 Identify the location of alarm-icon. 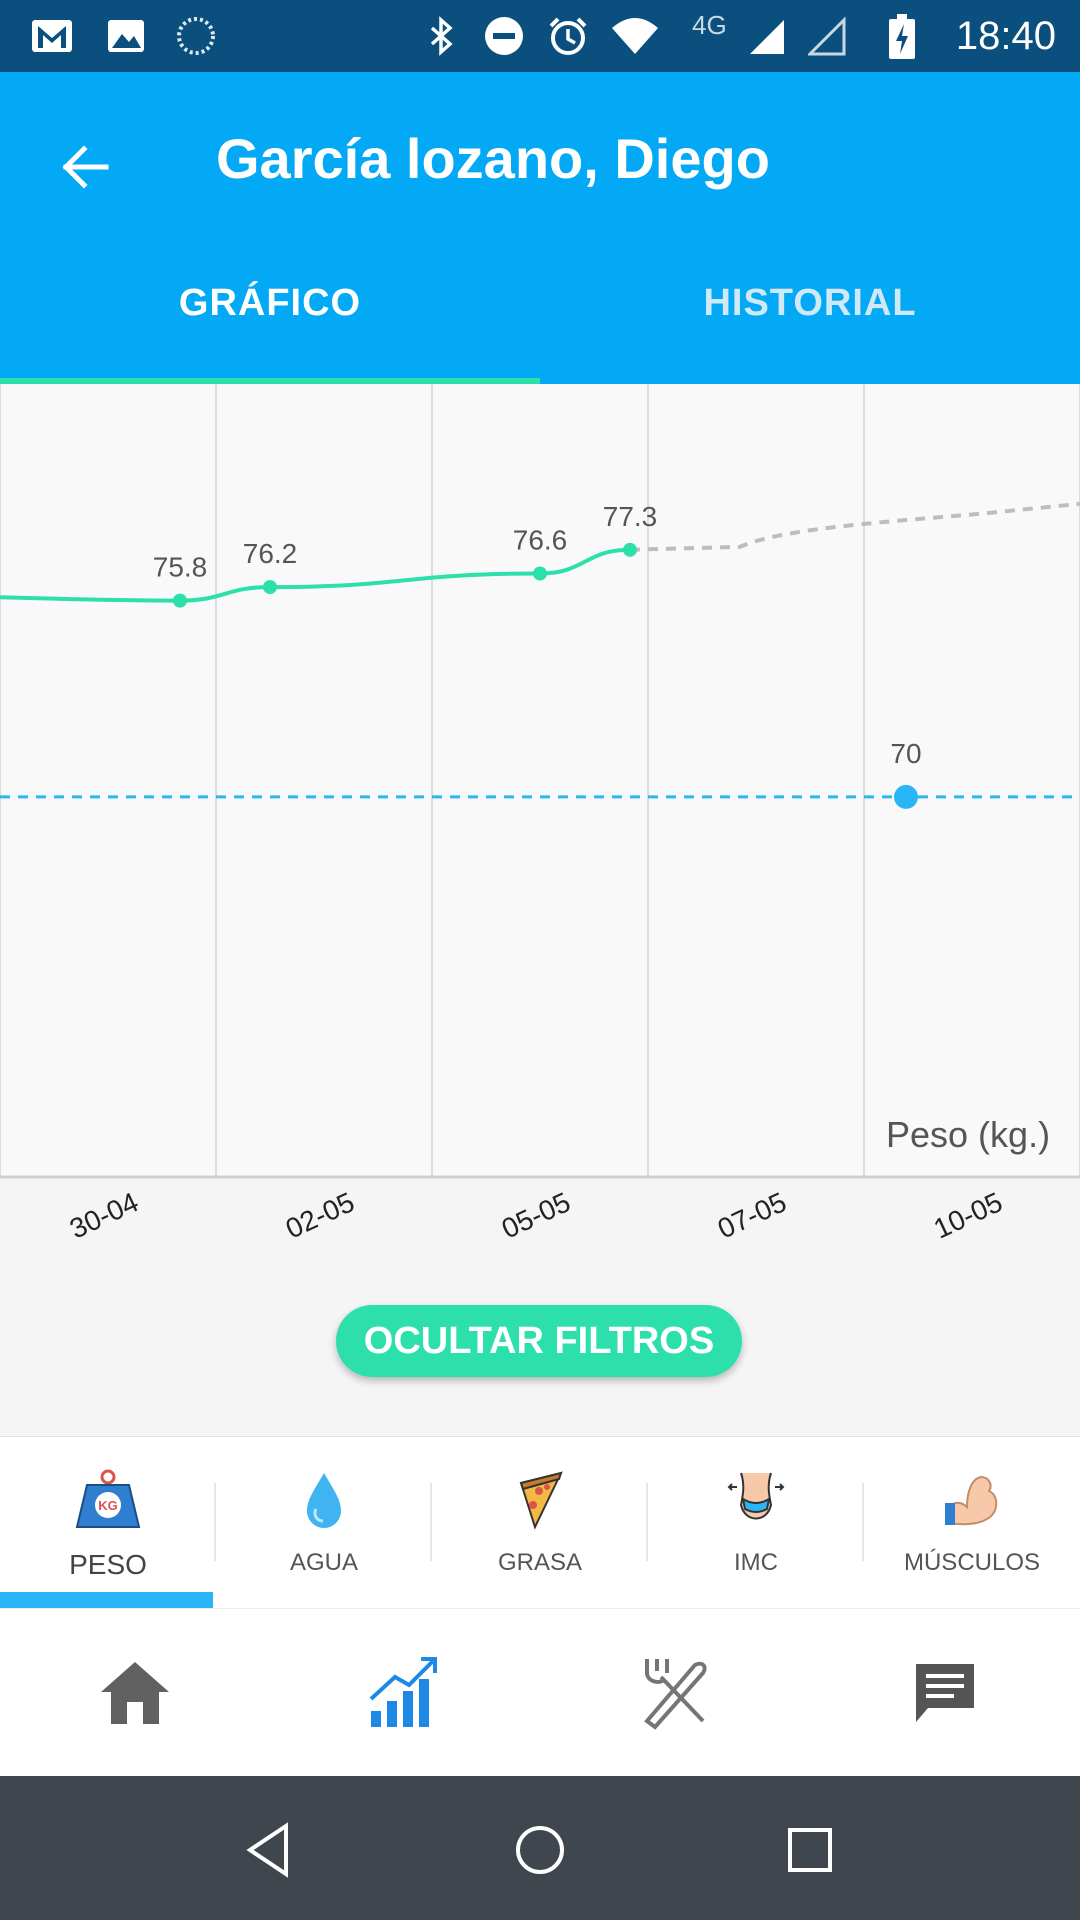
(568, 36).